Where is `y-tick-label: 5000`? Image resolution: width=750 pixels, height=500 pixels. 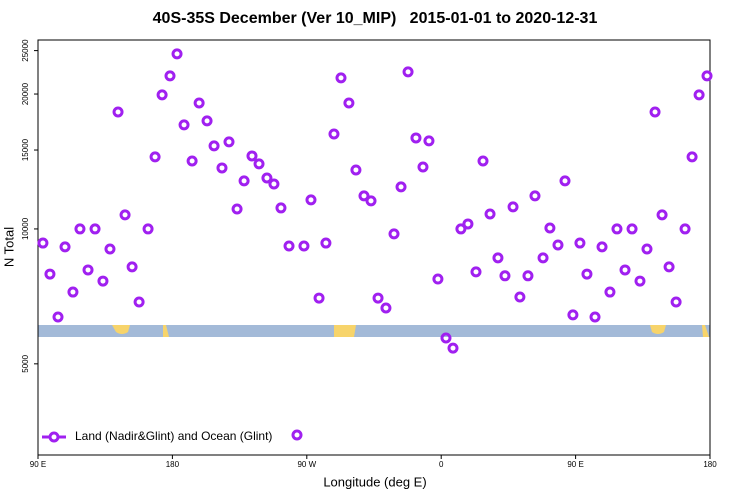
y-tick-label: 5000 is located at coordinates (25, 363).